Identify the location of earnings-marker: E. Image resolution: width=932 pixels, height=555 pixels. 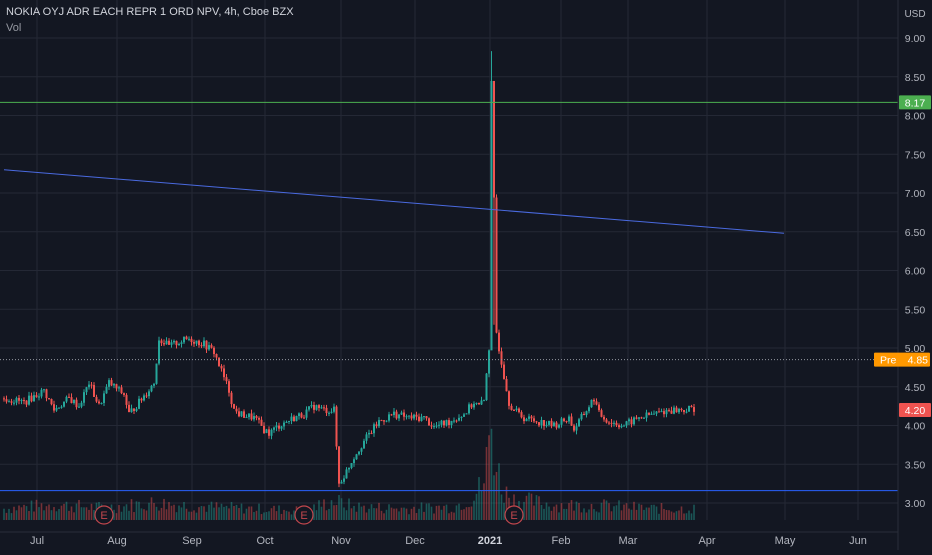
(104, 515).